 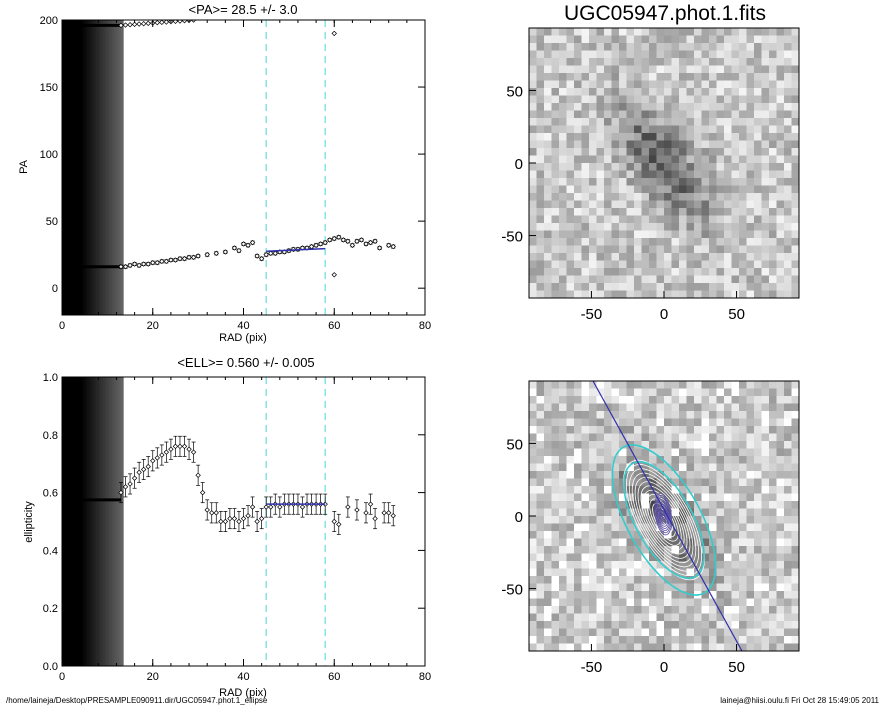 What do you see at coordinates (153, 677) in the screenshot?
I see `x-tick-label: 20` at bounding box center [153, 677].